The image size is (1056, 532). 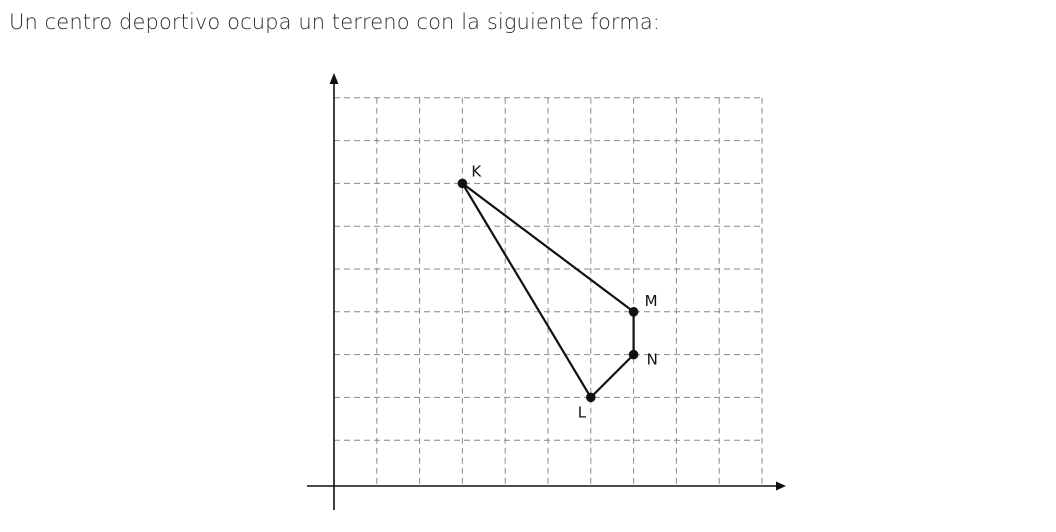 What do you see at coordinates (334, 78) in the screenshot?
I see `y-axis-arrow` at bounding box center [334, 78].